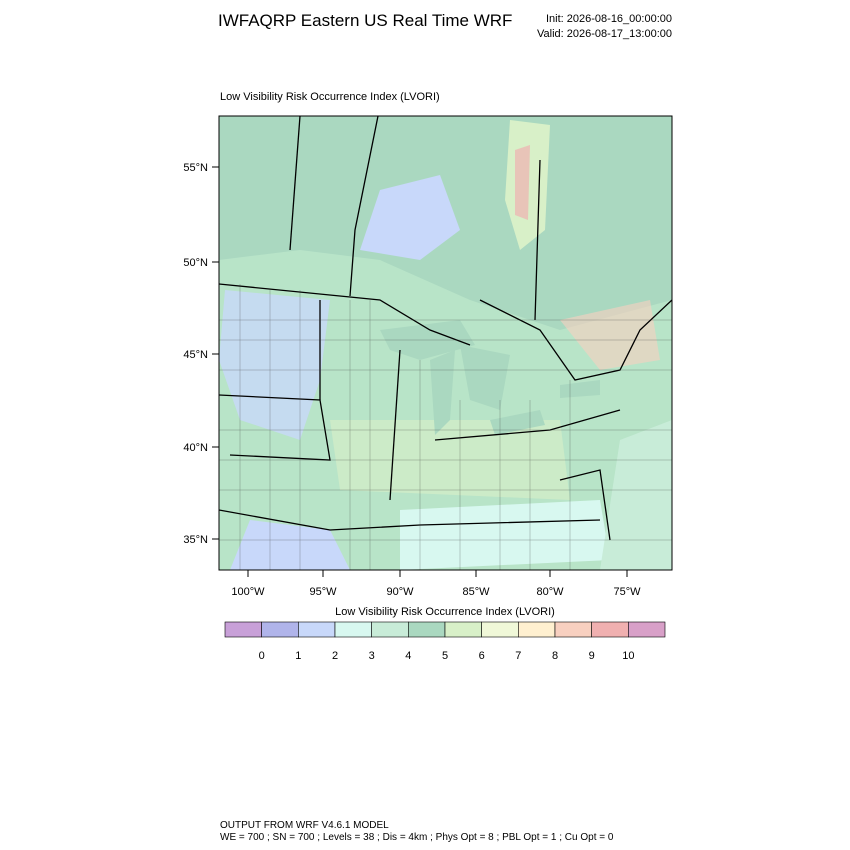 The image size is (850, 850). Describe the element at coordinates (262, 656) in the screenshot. I see `colorbar-tick-label: 0` at that location.